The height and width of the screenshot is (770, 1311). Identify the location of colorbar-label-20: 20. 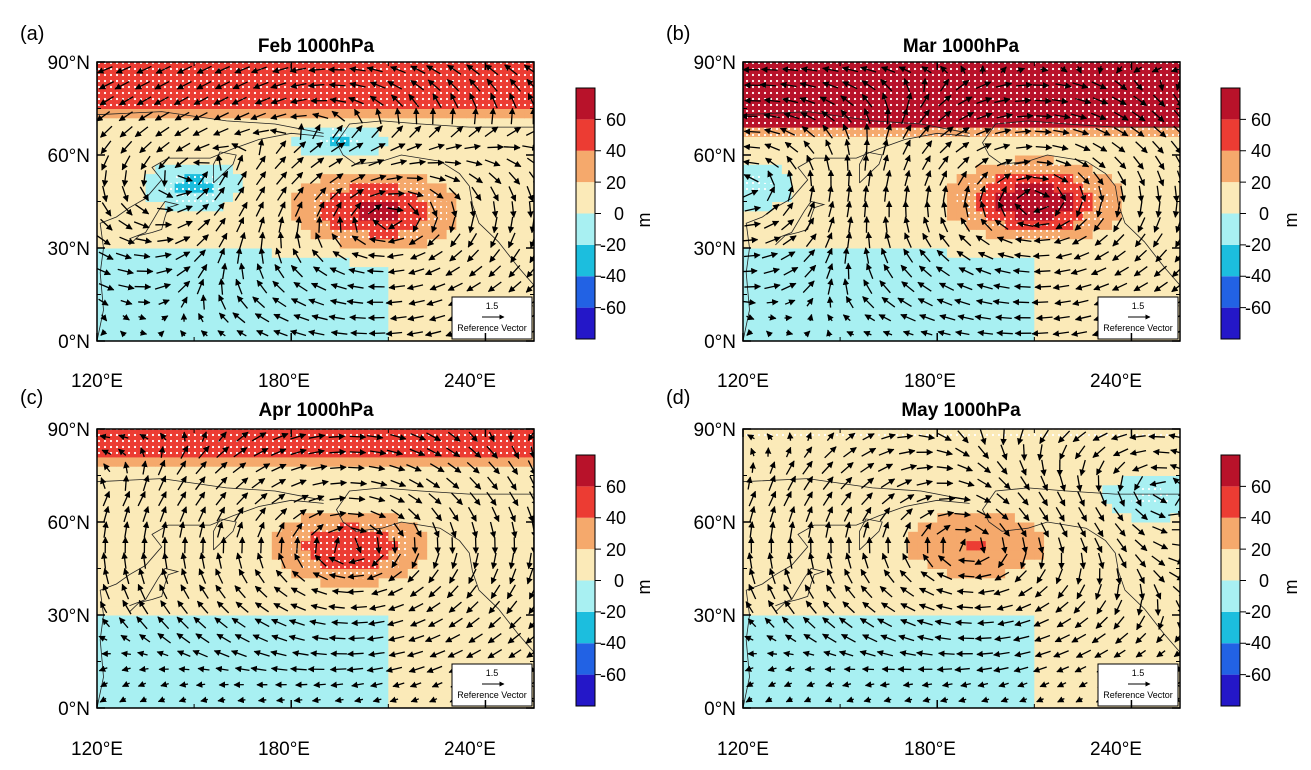
(1261, 183).